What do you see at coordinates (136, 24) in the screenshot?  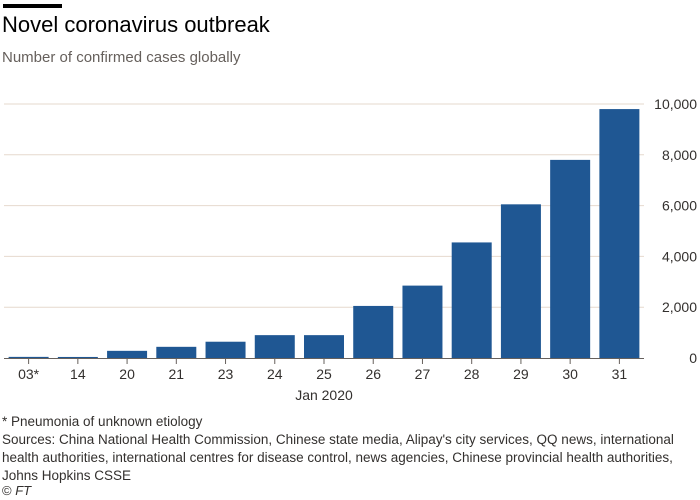 I see `chart-title: Novel coronavirus outbreak` at bounding box center [136, 24].